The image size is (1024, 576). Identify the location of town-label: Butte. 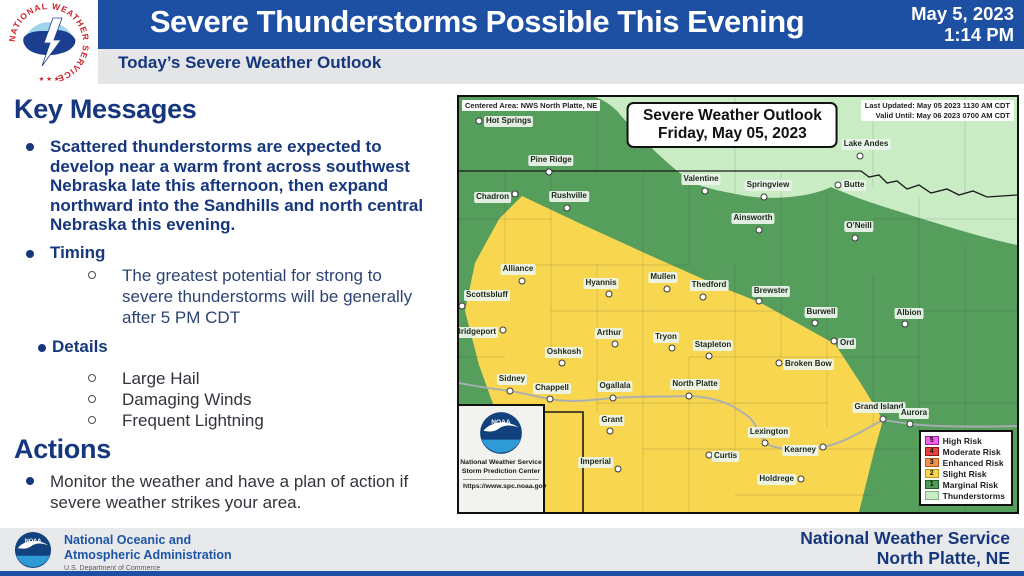
(854, 185).